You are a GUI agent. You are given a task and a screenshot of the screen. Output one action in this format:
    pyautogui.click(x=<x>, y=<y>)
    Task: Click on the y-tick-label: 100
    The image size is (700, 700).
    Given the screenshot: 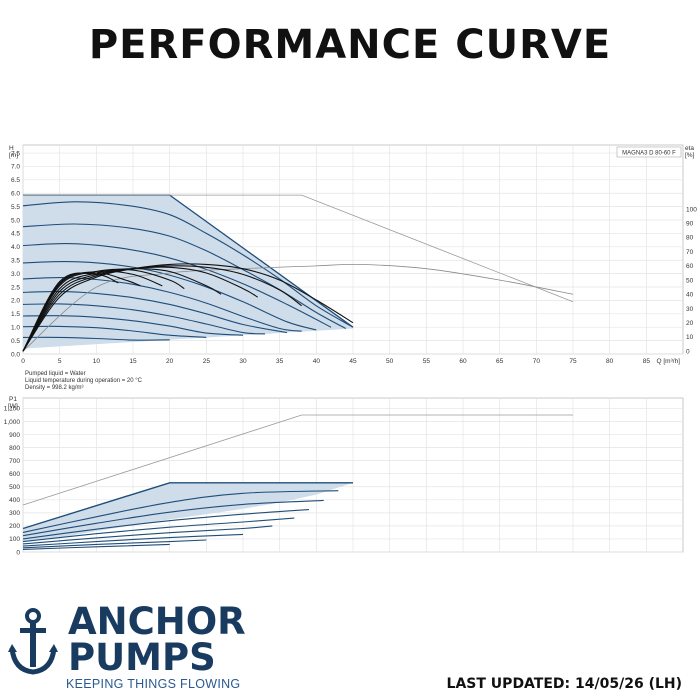 What is the action you would take?
    pyautogui.click(x=14, y=539)
    